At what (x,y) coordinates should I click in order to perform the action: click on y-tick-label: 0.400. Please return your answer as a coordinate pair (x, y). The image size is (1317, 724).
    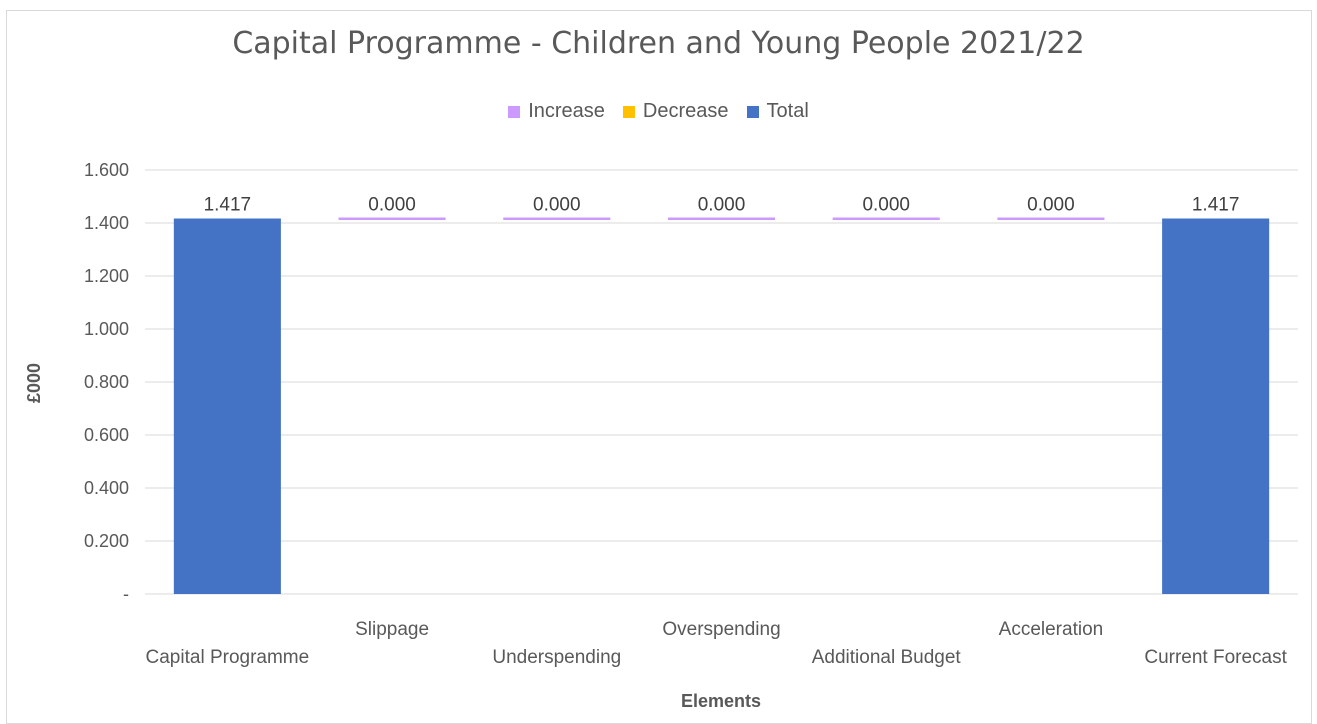
    Looking at the image, I should click on (106, 488).